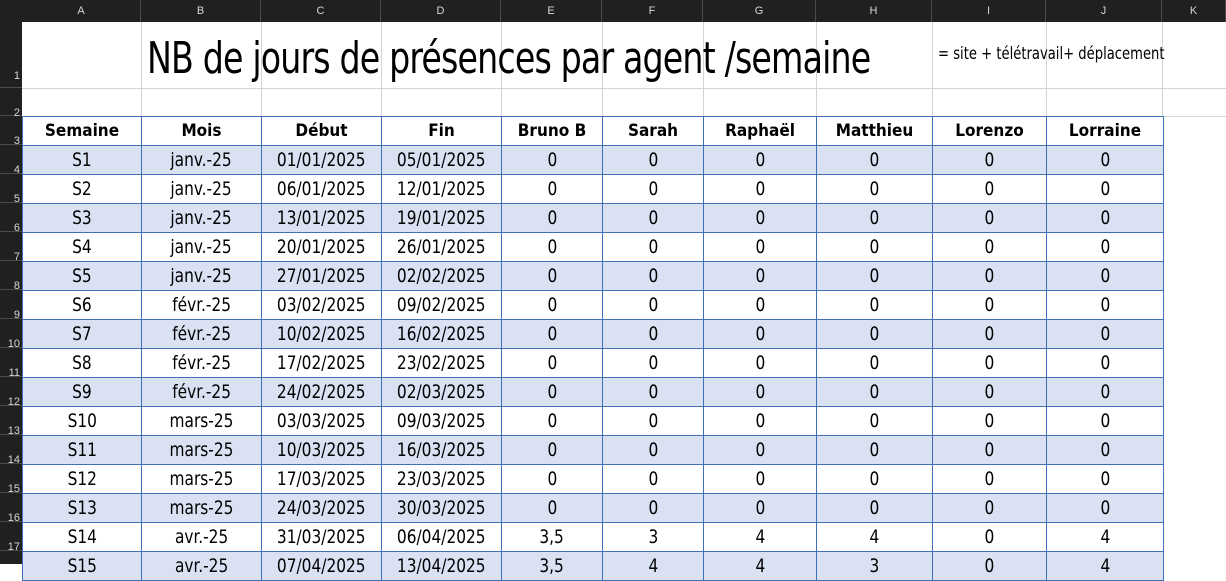 The height and width of the screenshot is (581, 1226). Describe the element at coordinates (321, 11) in the screenshot. I see `column-header: C` at that location.